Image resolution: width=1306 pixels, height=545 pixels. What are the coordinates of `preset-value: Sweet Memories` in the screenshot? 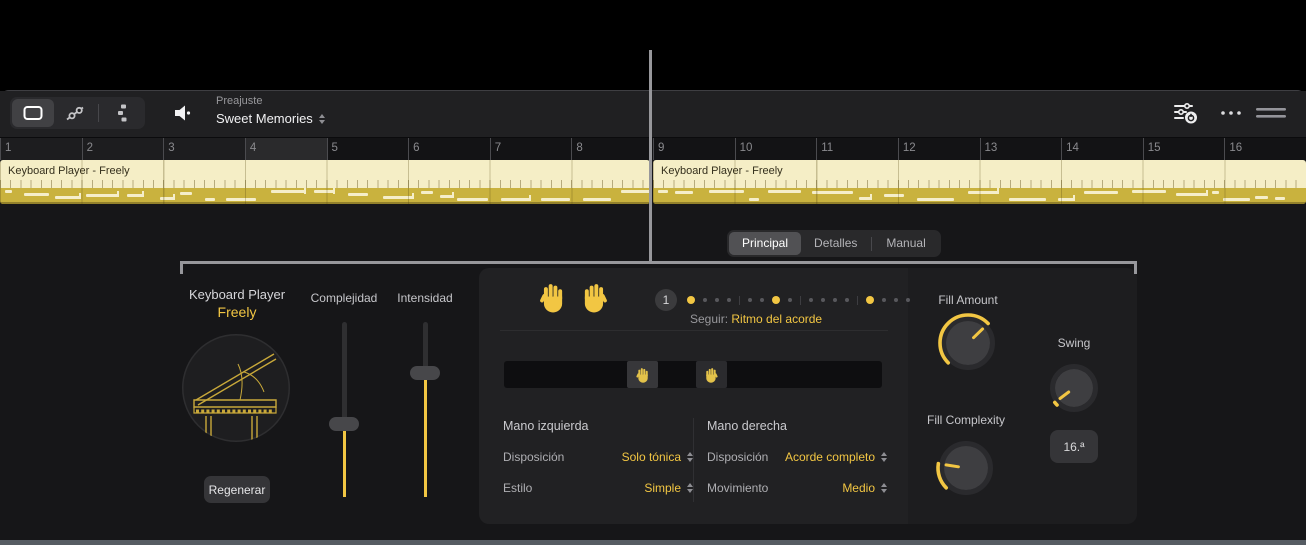 It's located at (264, 118).